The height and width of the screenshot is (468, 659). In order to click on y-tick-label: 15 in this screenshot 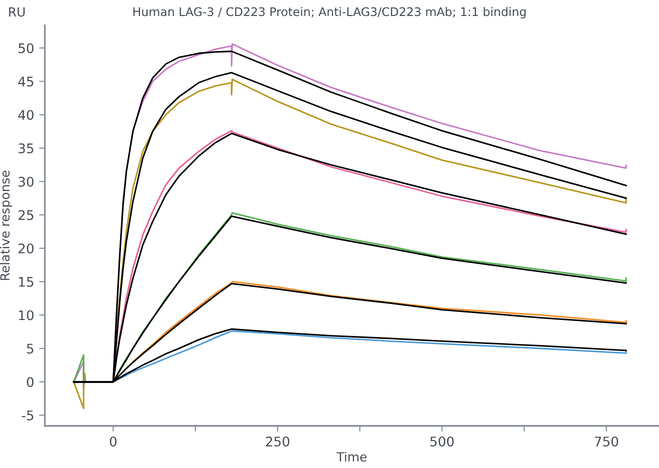, I will do `click(26, 282)`.